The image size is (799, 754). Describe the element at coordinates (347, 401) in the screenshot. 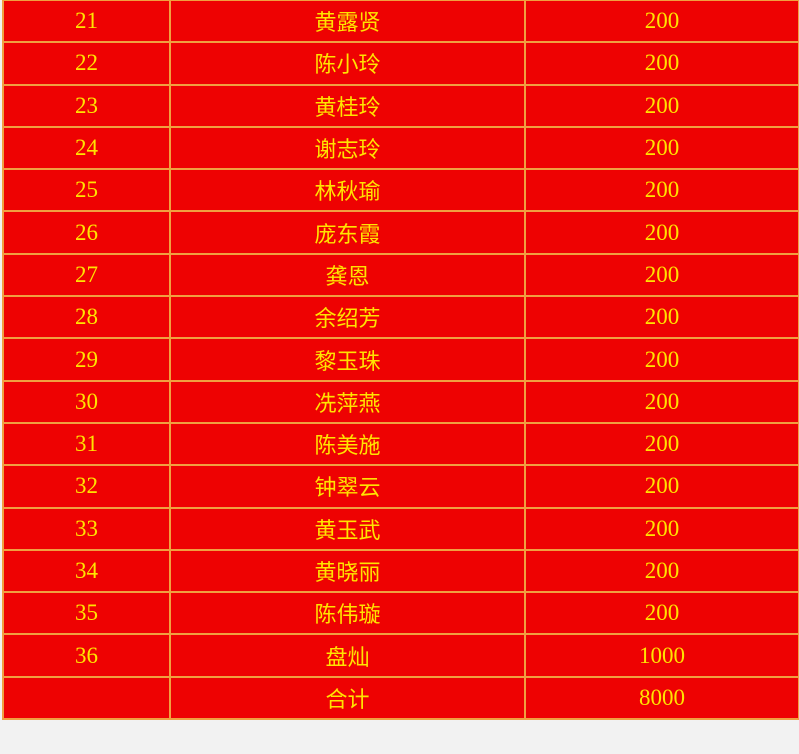

I see `row-name: 冼萍燕` at that location.